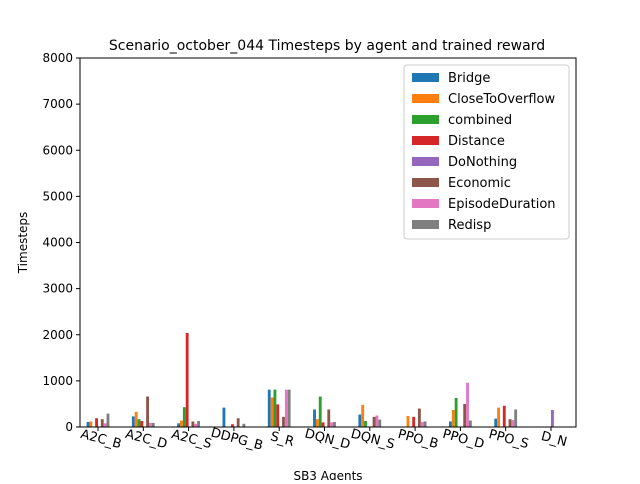 The image size is (640, 484). What do you see at coordinates (269, 408) in the screenshot?
I see `bar-Bridge-S_R` at bounding box center [269, 408].